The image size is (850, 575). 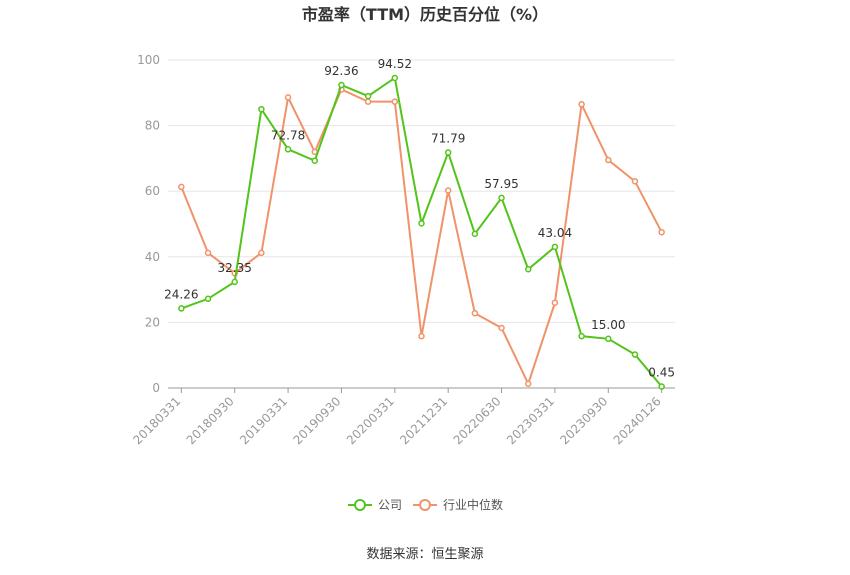 I want to click on x-tick-label: 20200331, so click(x=370, y=420).